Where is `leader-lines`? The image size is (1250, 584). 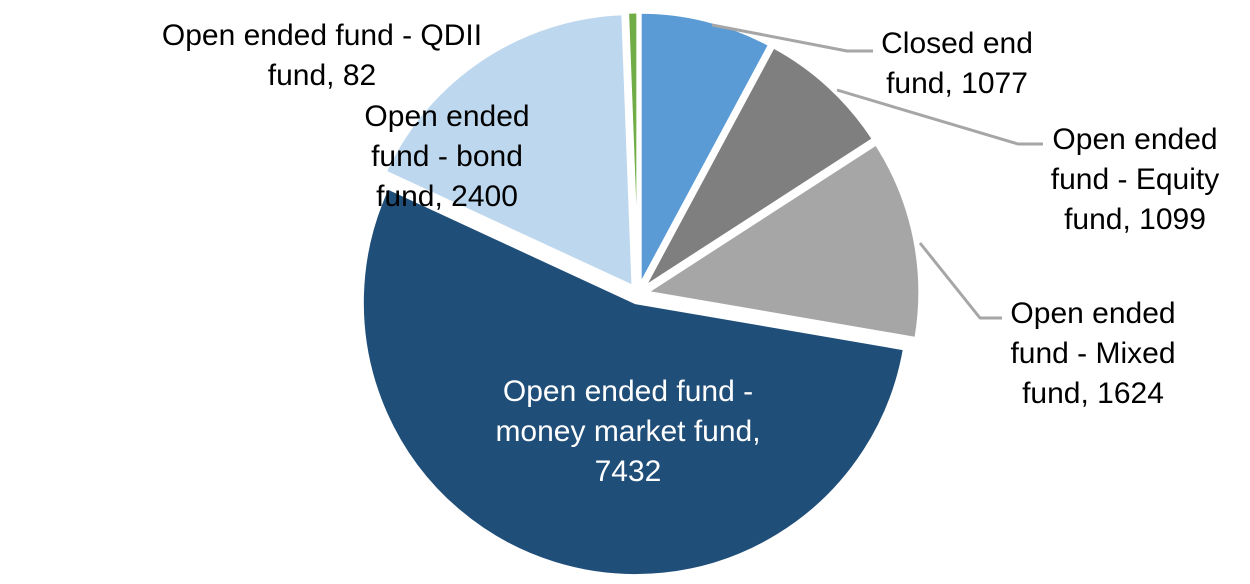
leader-lines is located at coordinates (877, 171).